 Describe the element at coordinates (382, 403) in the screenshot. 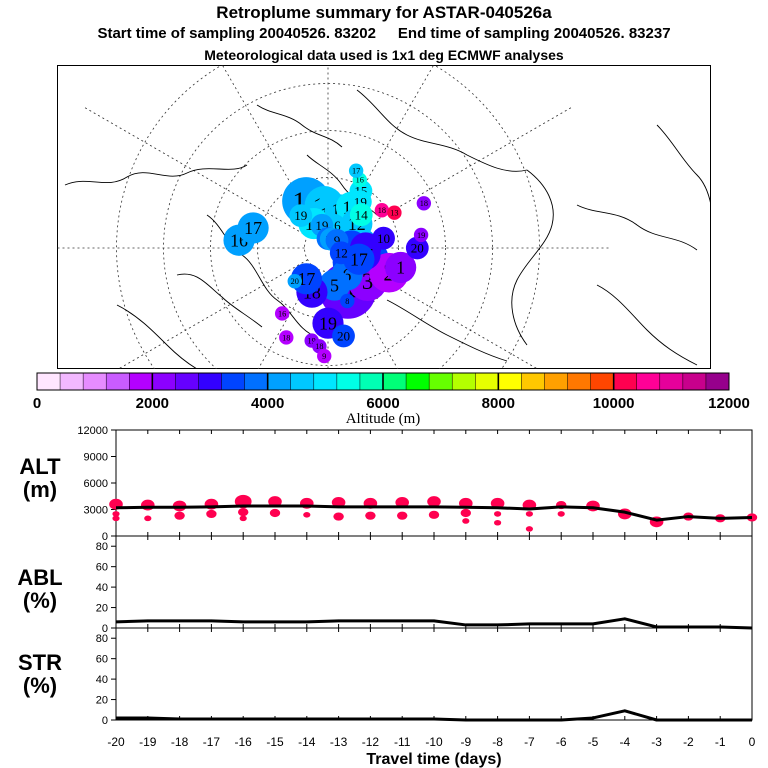

I see `colorbar-tick-label: 6000` at that location.